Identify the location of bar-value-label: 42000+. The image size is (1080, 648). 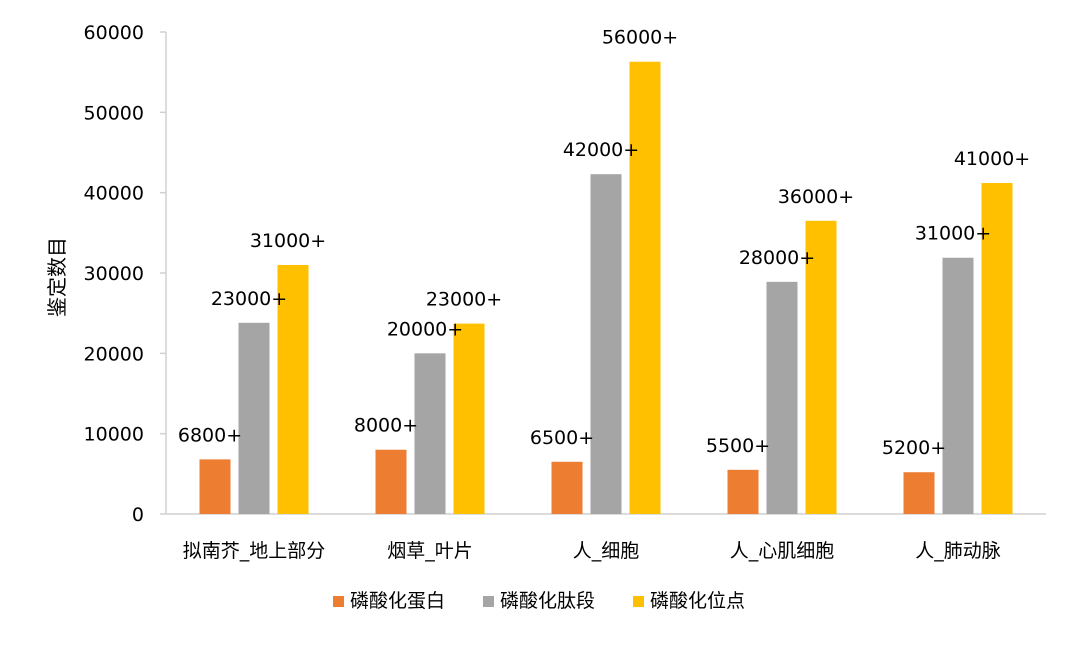
(601, 150).